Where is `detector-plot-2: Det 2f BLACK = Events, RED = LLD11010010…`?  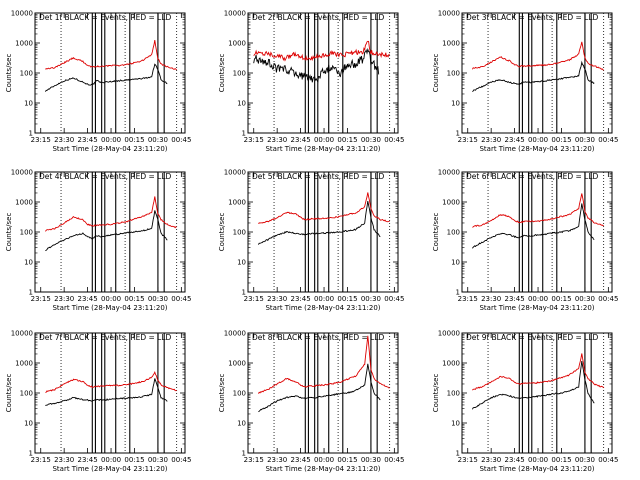
detector-plot-2: Det 2f BLACK = Events, RED = LLD11010010… is located at coordinates (311, 82).